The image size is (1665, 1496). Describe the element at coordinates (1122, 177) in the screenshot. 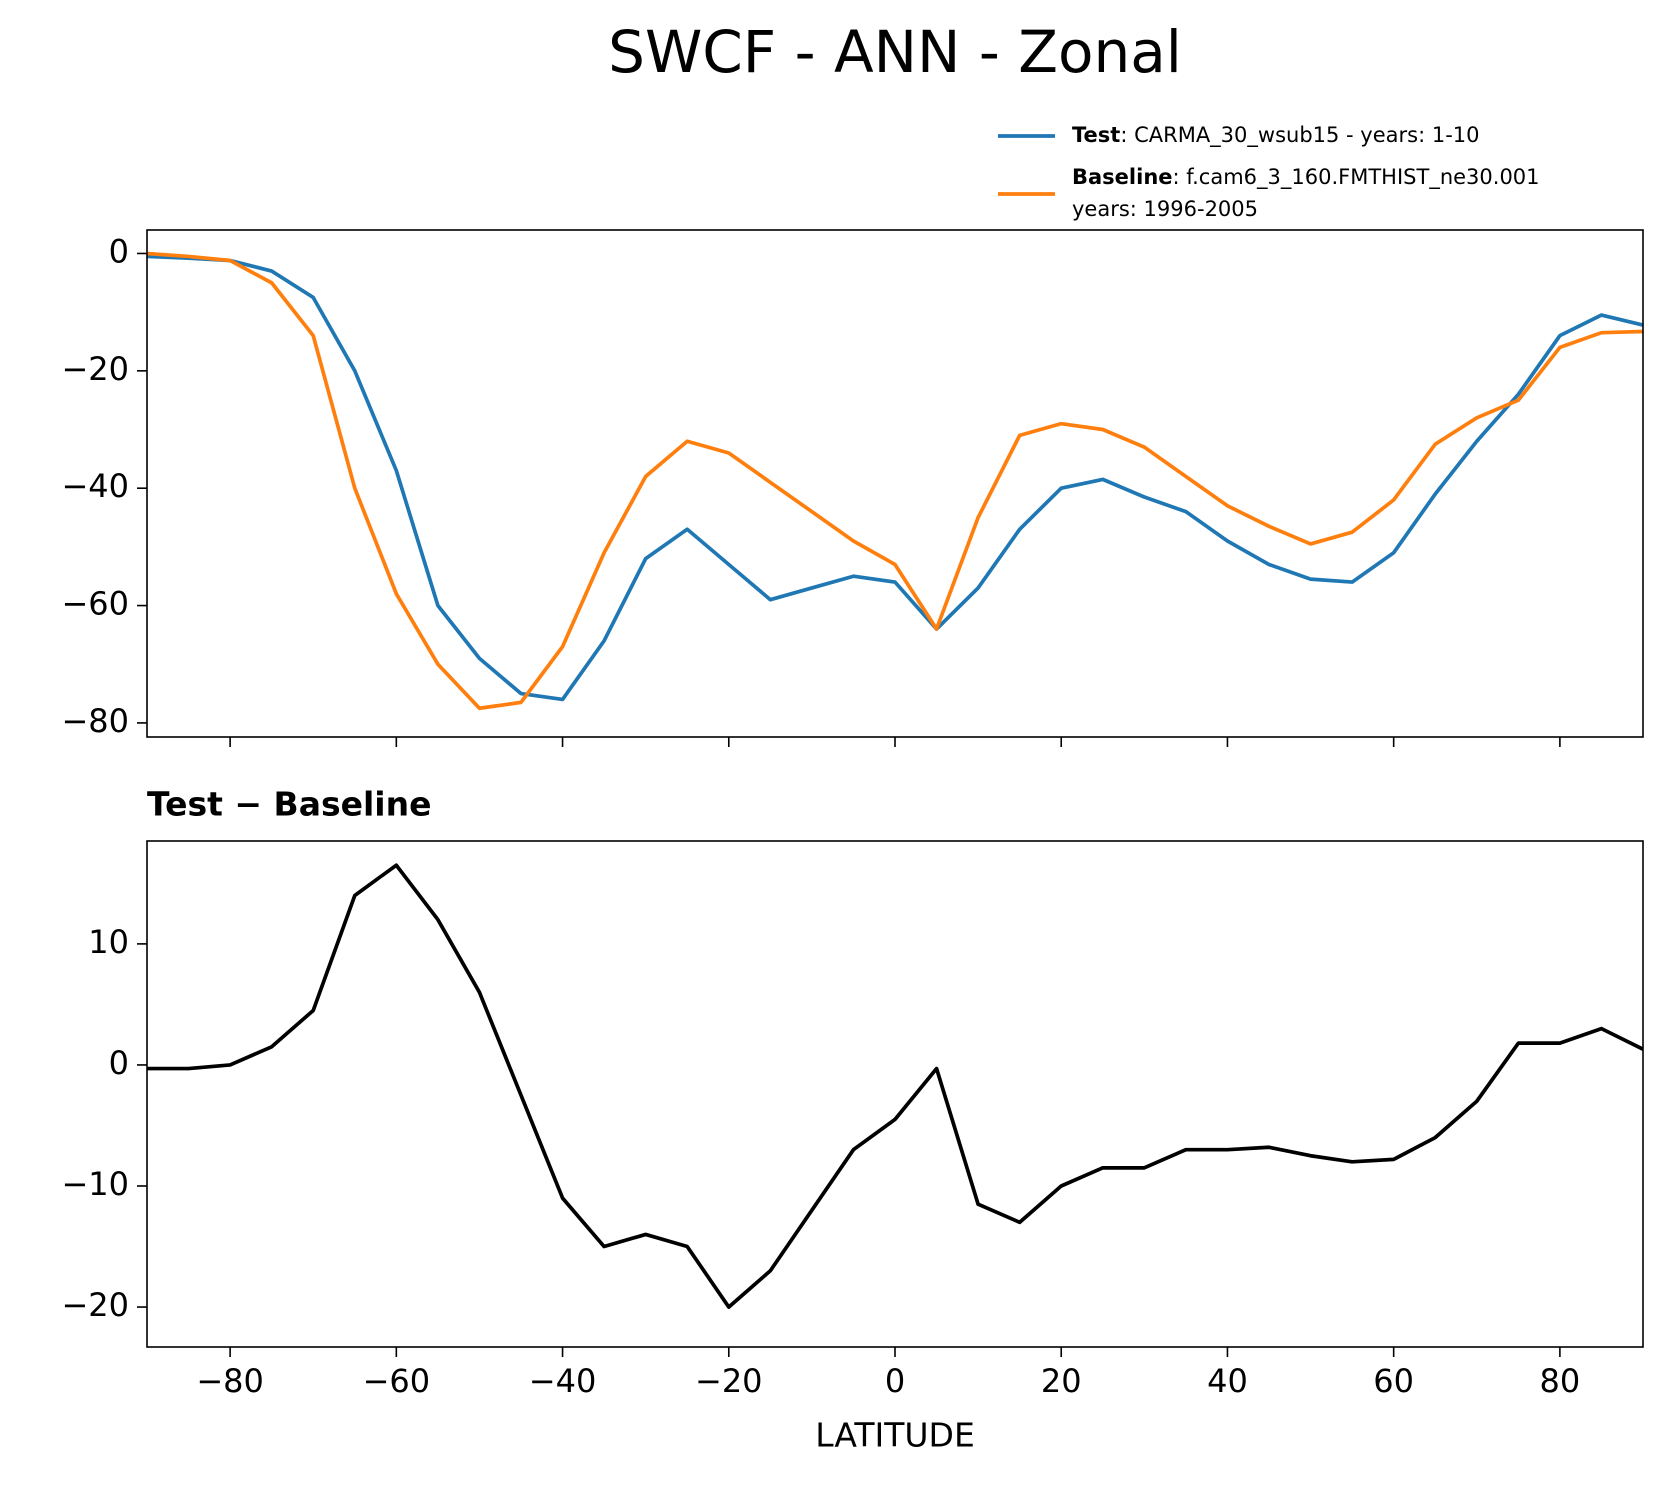

I see `legend-name: Baseline` at that location.